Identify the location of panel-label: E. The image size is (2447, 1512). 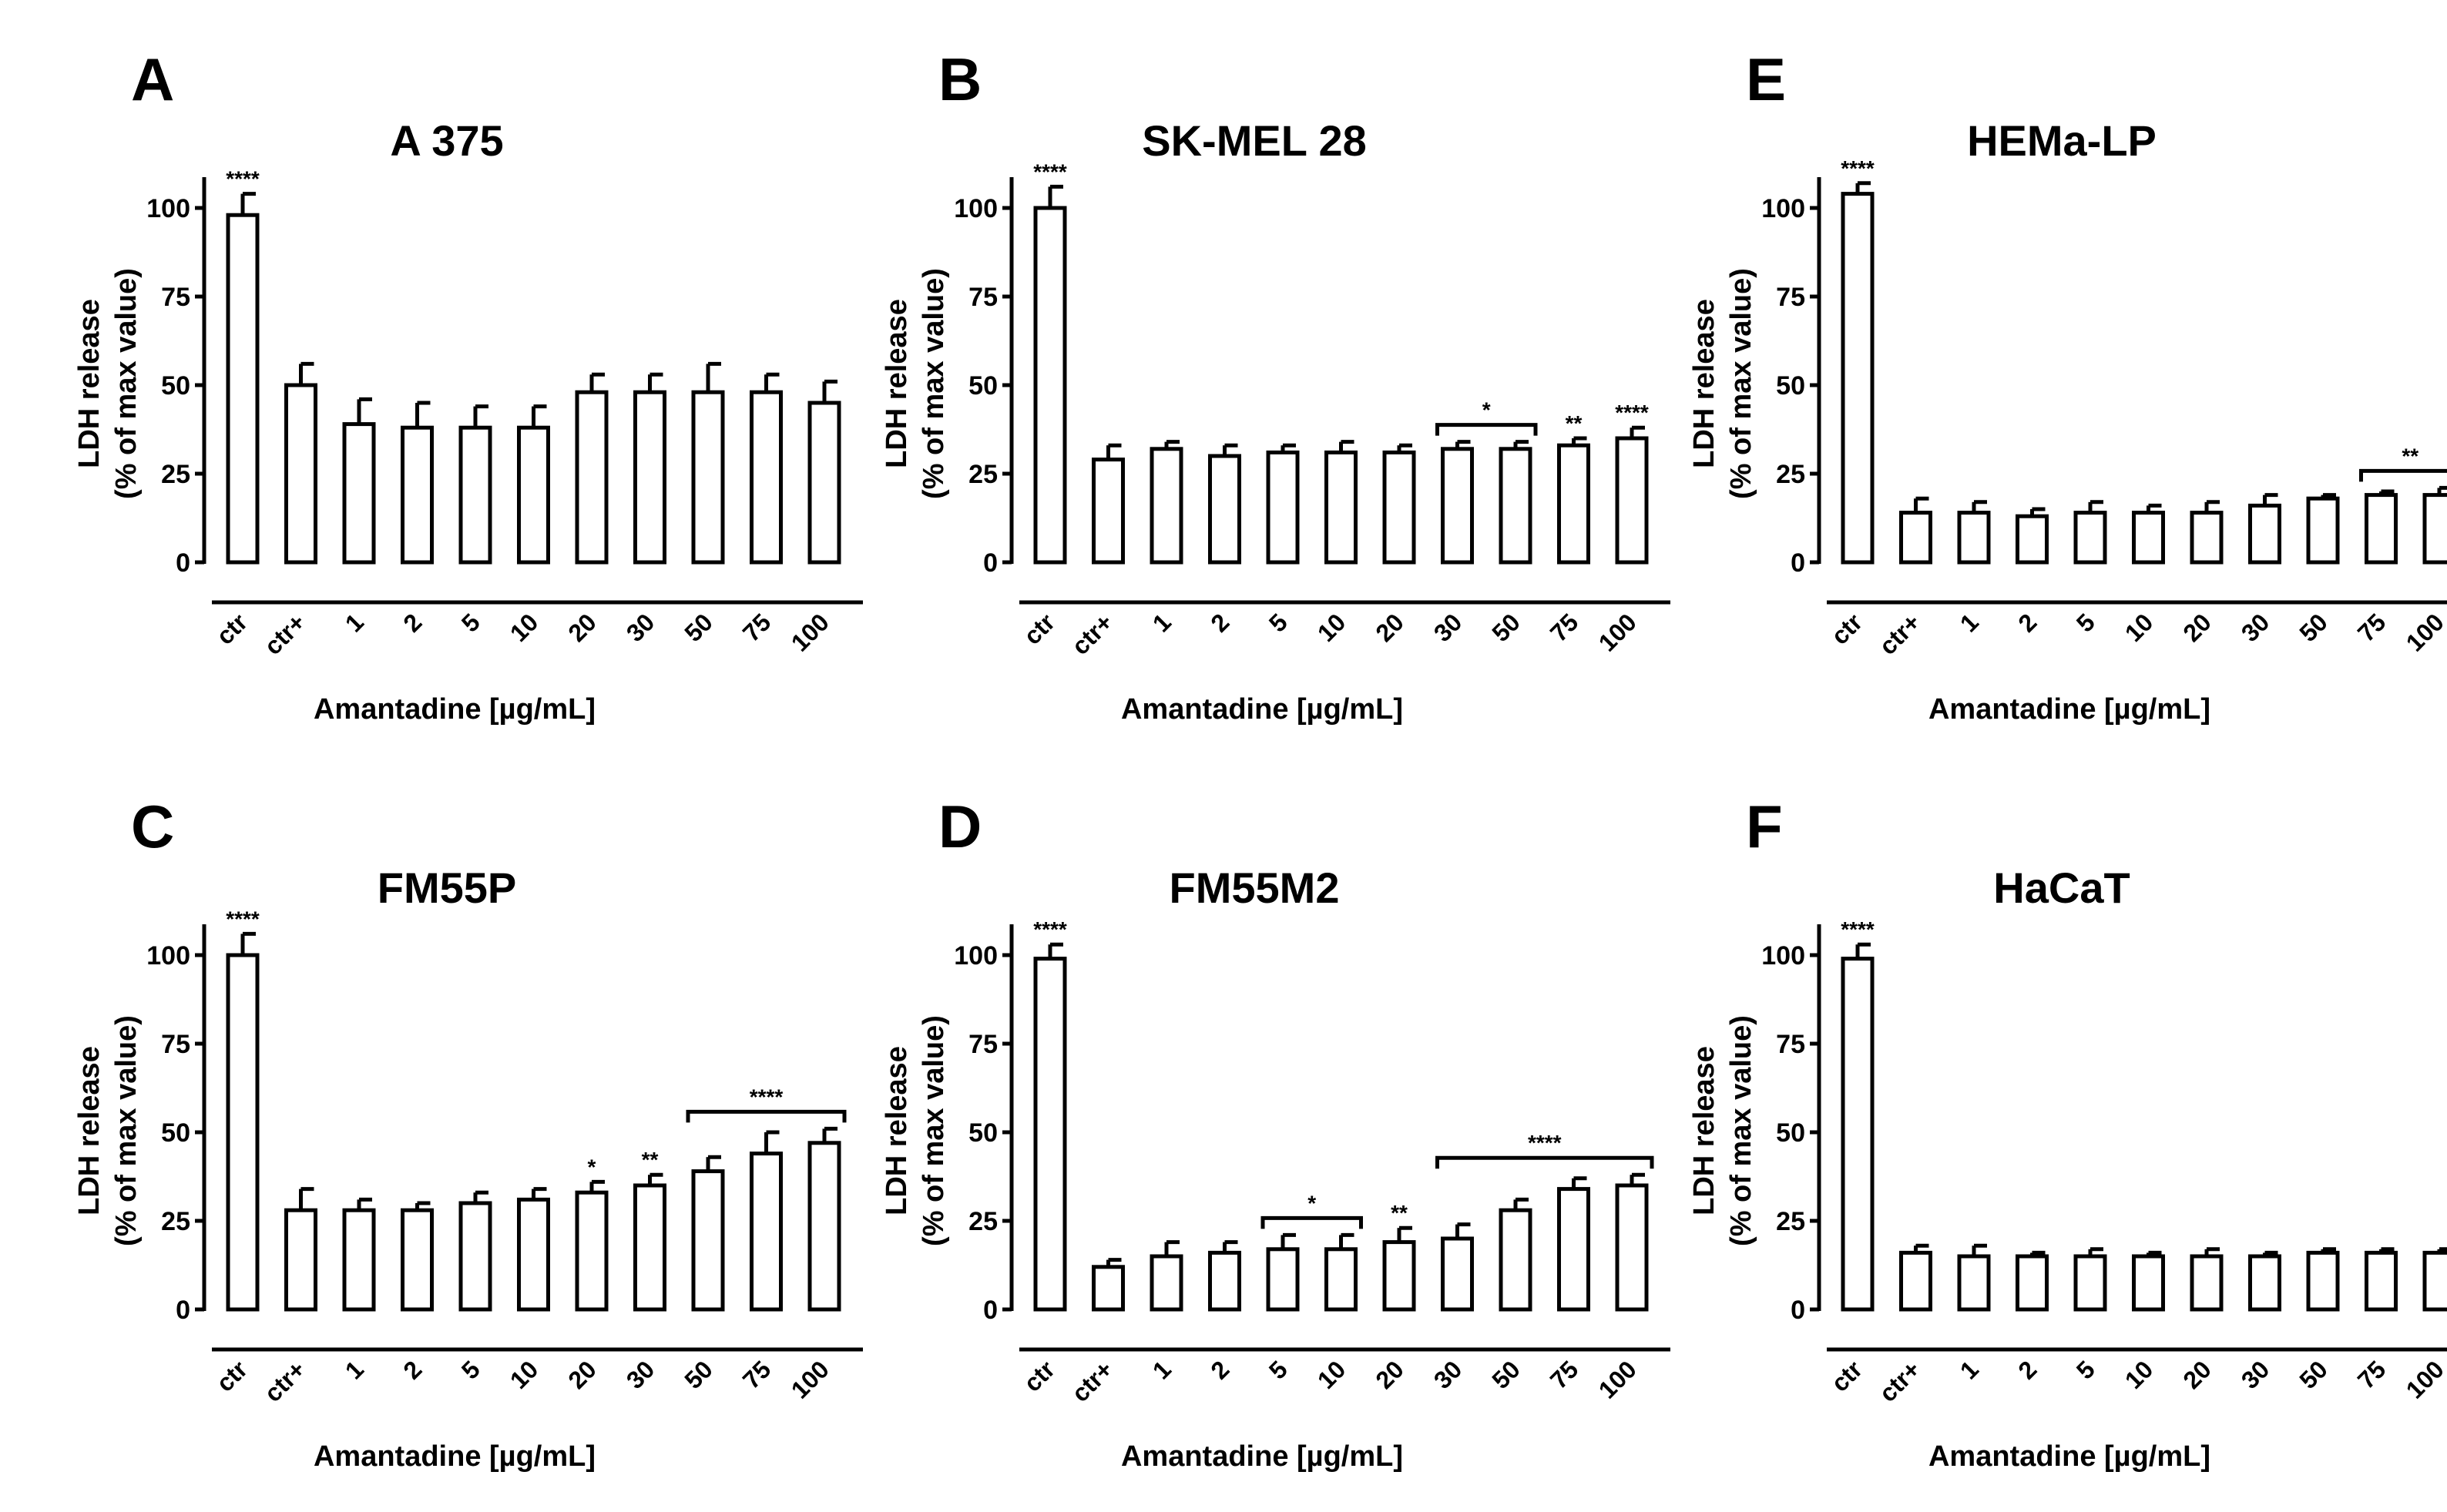
(1766, 79).